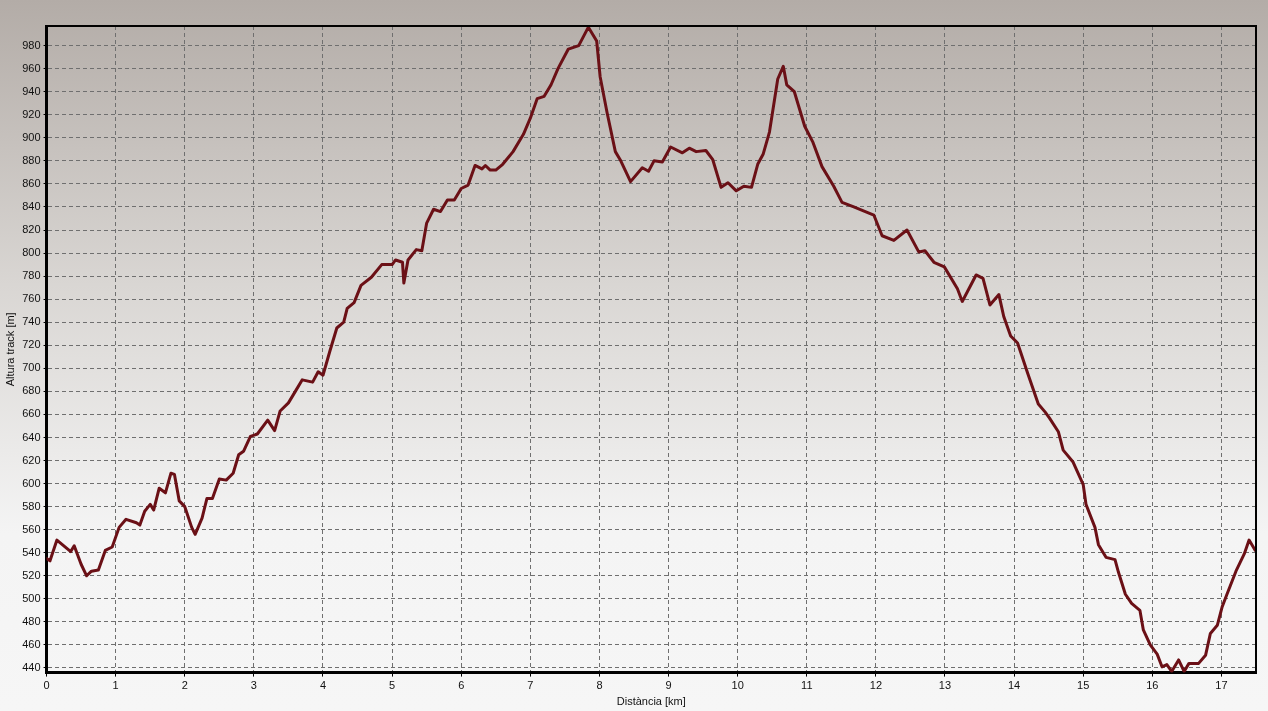  Describe the element at coordinates (876, 685) in the screenshot. I see `x-tick-label: 12` at that location.